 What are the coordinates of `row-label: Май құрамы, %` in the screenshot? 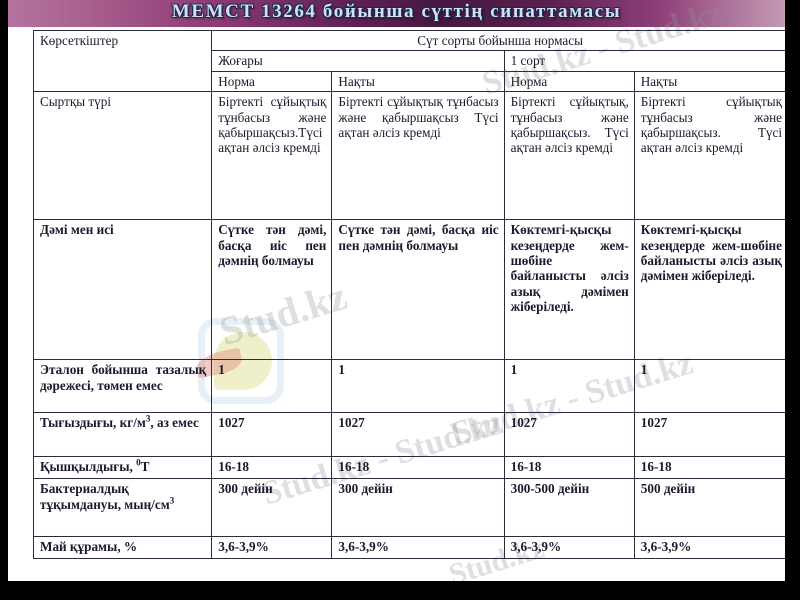 It's located at (122, 548).